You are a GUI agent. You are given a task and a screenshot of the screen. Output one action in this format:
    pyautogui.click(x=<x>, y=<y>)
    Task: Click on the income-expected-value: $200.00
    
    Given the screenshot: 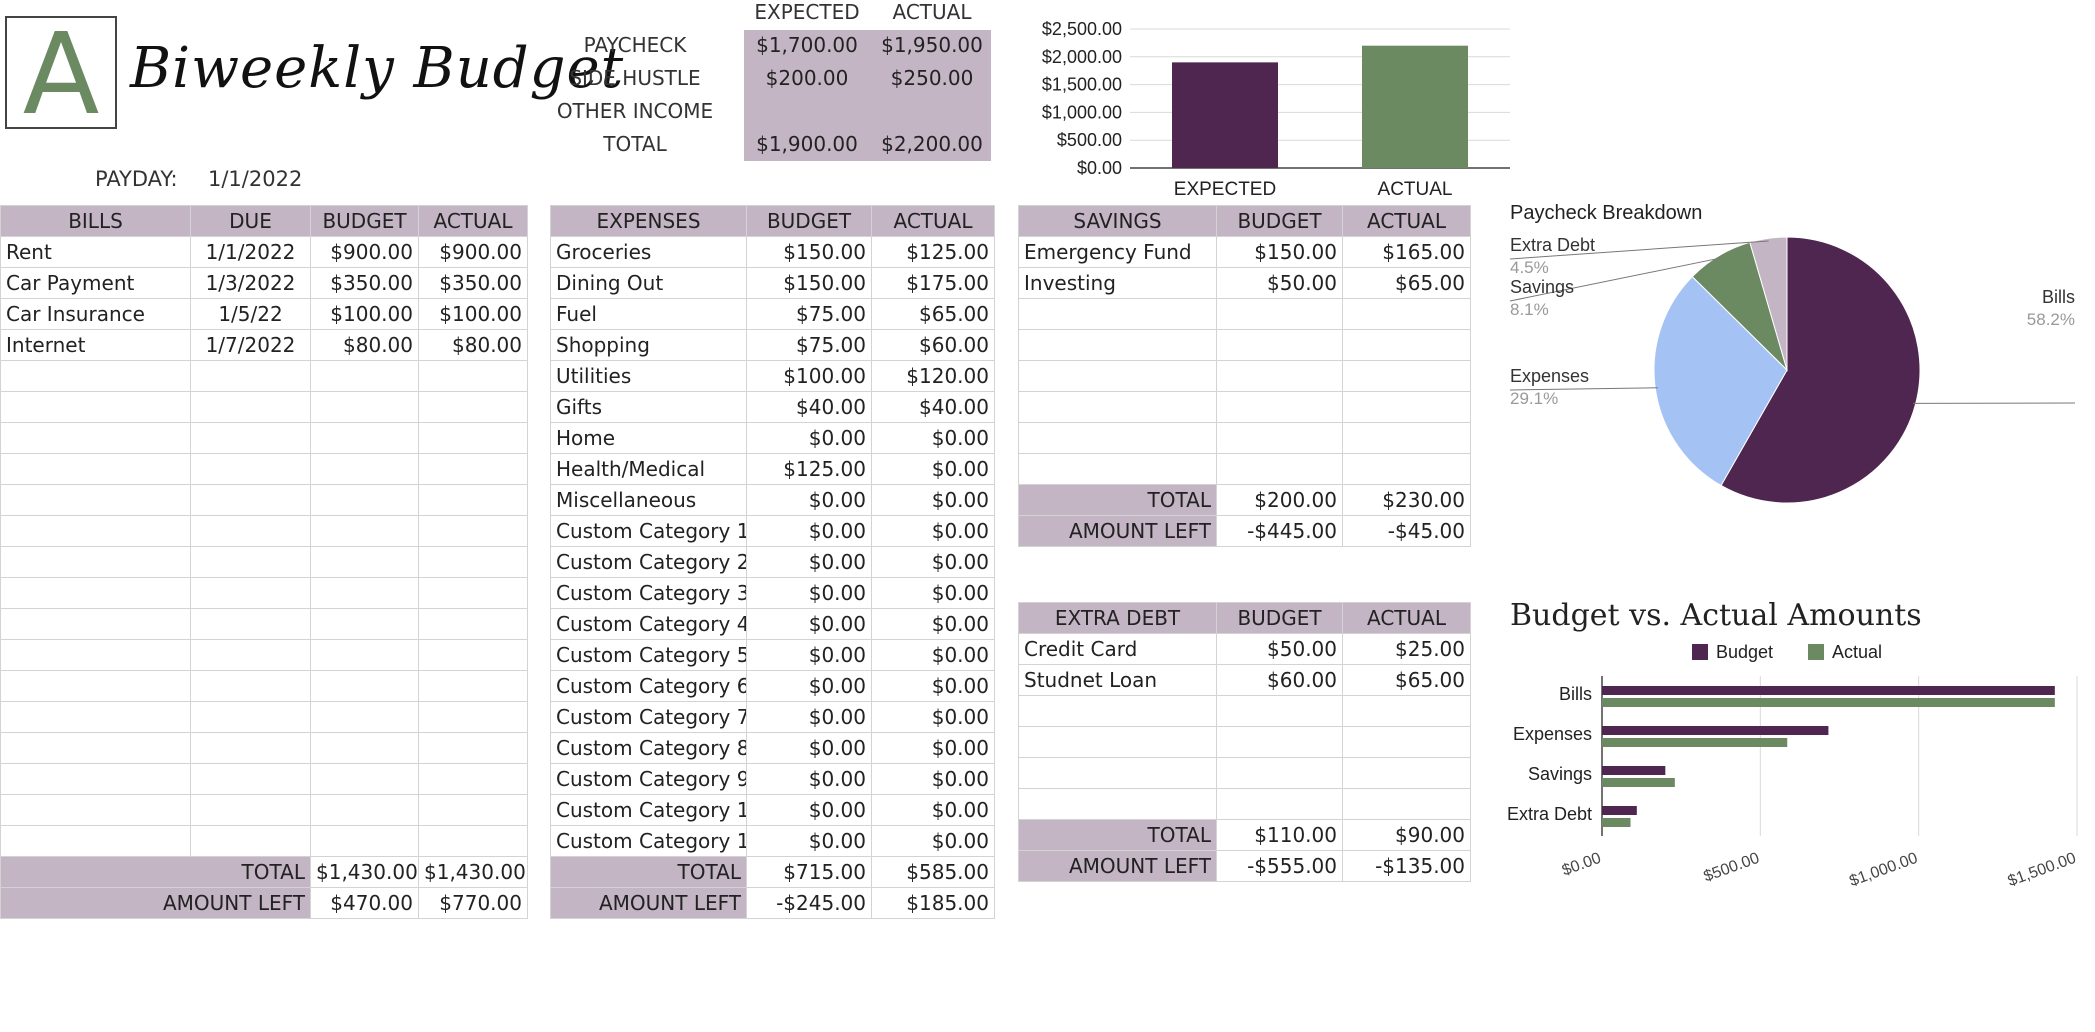 What is the action you would take?
    pyautogui.click(x=807, y=78)
    